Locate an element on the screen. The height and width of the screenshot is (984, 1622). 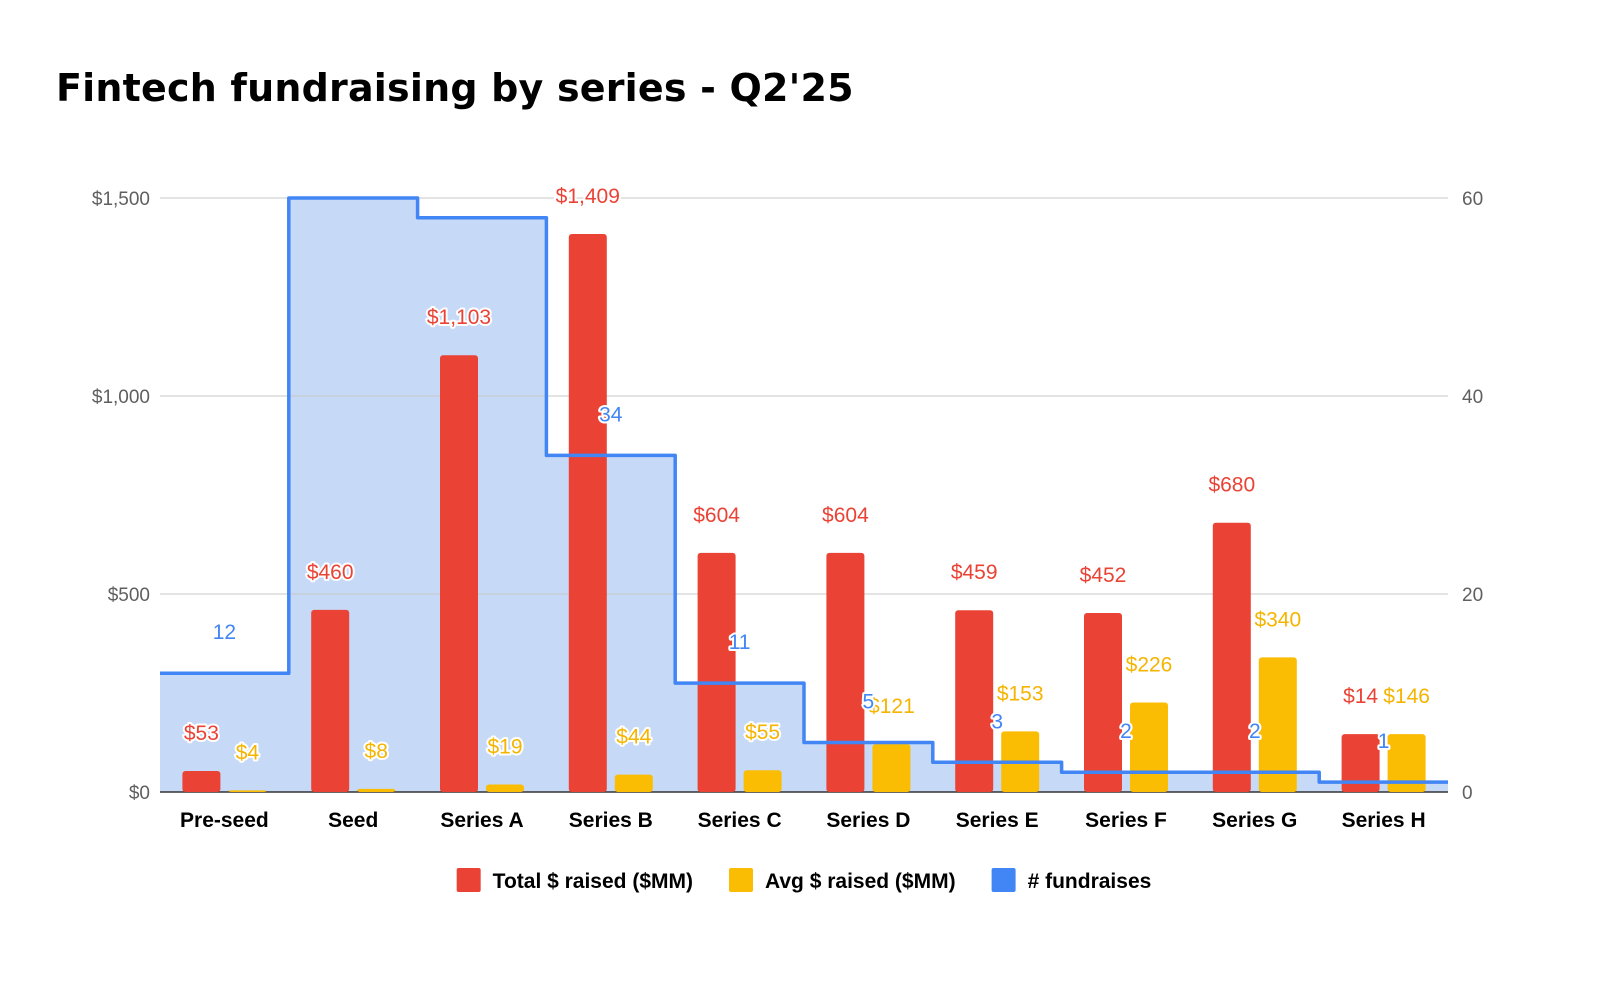
data-label-avg-series-g: $340 is located at coordinates (1277, 619).